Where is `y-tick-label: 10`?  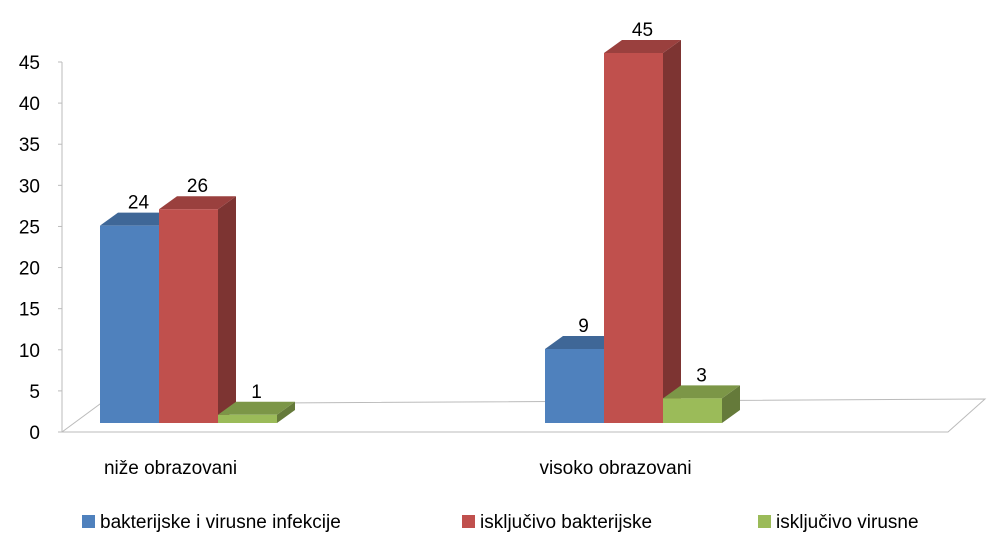
y-tick-label: 10 is located at coordinates (29, 351).